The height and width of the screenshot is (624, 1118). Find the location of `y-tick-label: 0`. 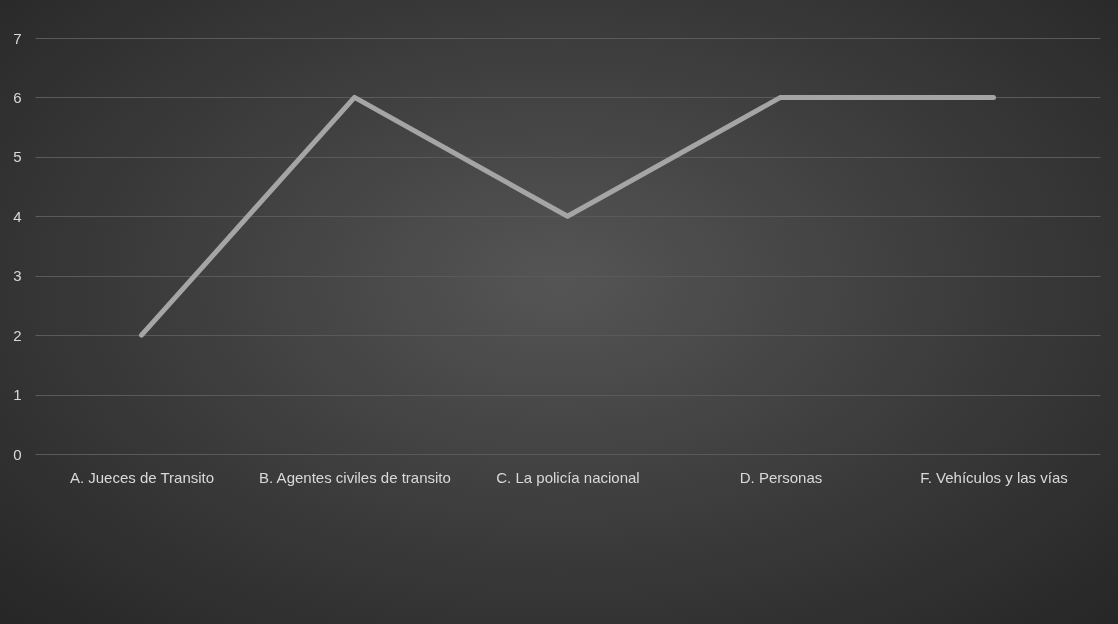

y-tick-label: 0 is located at coordinates (17, 454).